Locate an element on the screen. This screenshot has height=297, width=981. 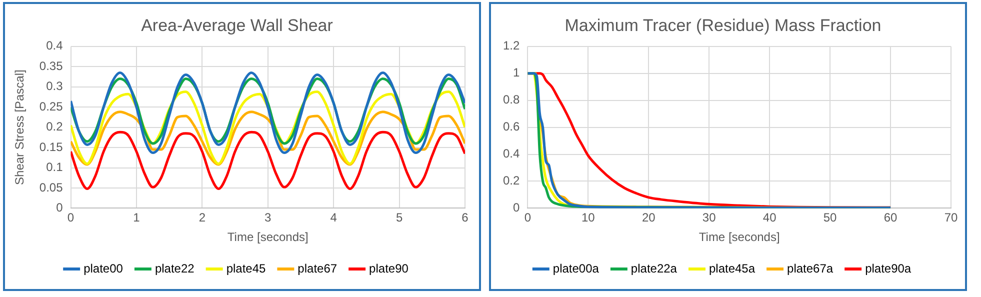
legend-label: plate00a is located at coordinates (576, 268).